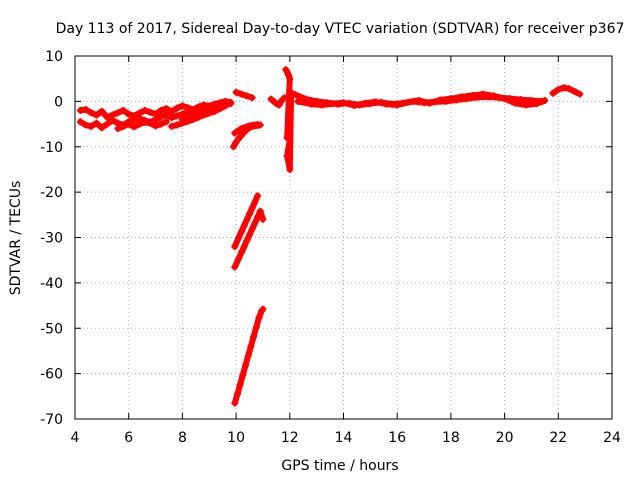 The width and height of the screenshot is (640, 480). What do you see at coordinates (51, 148) in the screenshot?
I see `y-tick-label: -10` at bounding box center [51, 148].